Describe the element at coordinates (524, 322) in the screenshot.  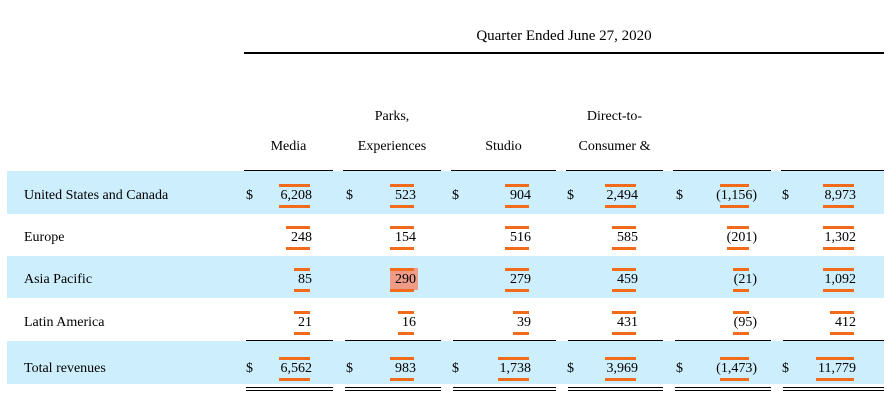
I see `cell-value: 39` at that location.